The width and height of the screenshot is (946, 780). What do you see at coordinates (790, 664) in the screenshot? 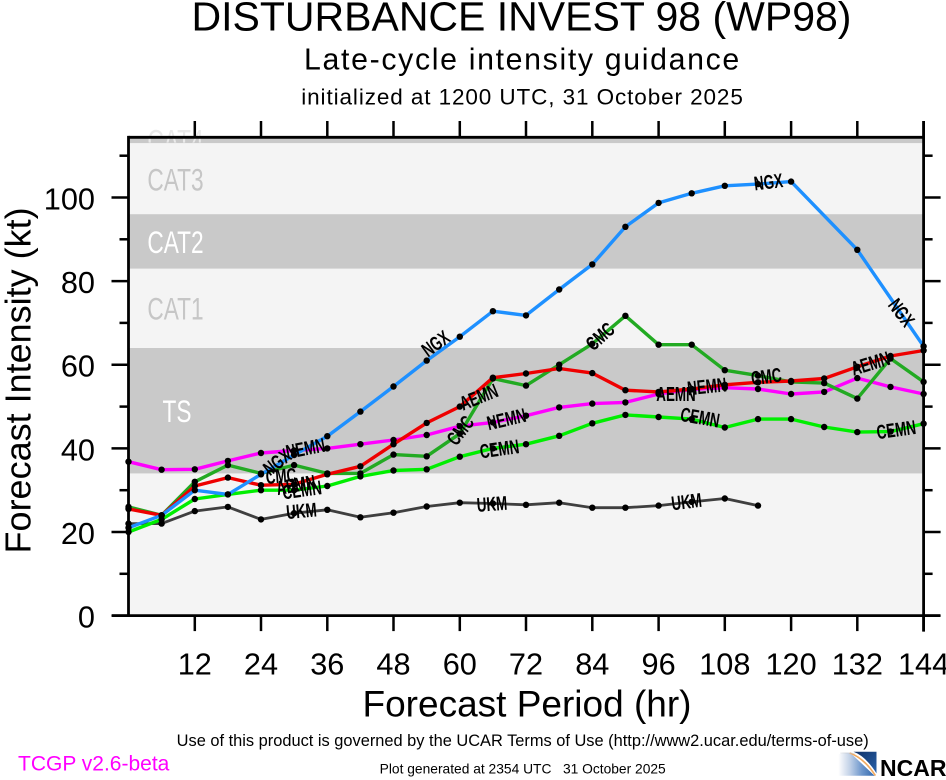
I see `svg-text: 120` at bounding box center [790, 664].